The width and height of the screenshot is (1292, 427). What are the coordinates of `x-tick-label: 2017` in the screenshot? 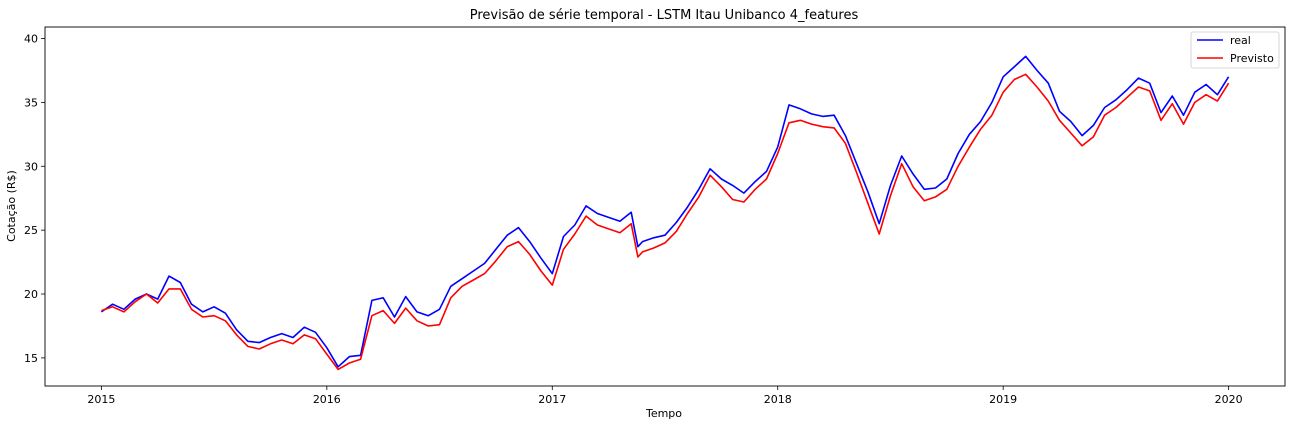 It's located at (552, 399).